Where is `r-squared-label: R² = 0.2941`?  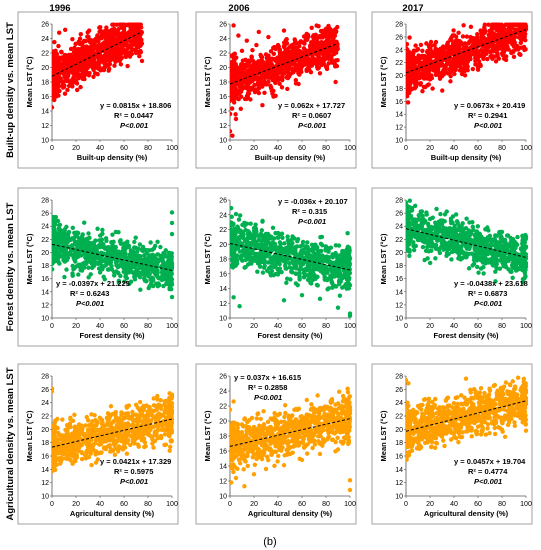
r-squared-label: R² = 0.2941 is located at coordinates (487, 115).